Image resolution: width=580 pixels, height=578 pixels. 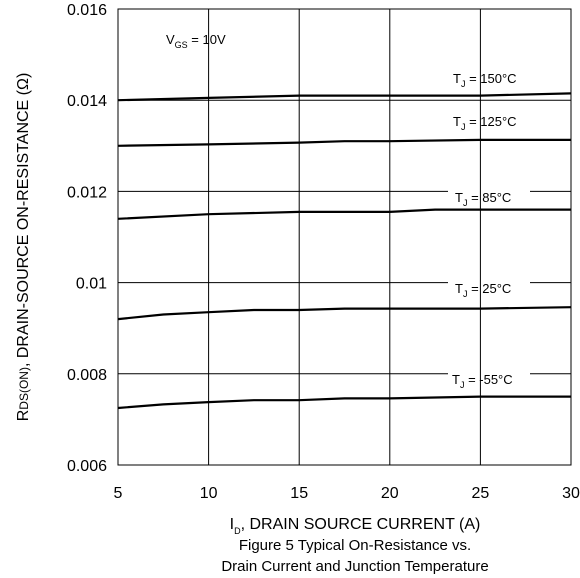 What do you see at coordinates (347, 493) in the screenshot?
I see `x-tick-labels: 5 10 15 20 25 30` at bounding box center [347, 493].